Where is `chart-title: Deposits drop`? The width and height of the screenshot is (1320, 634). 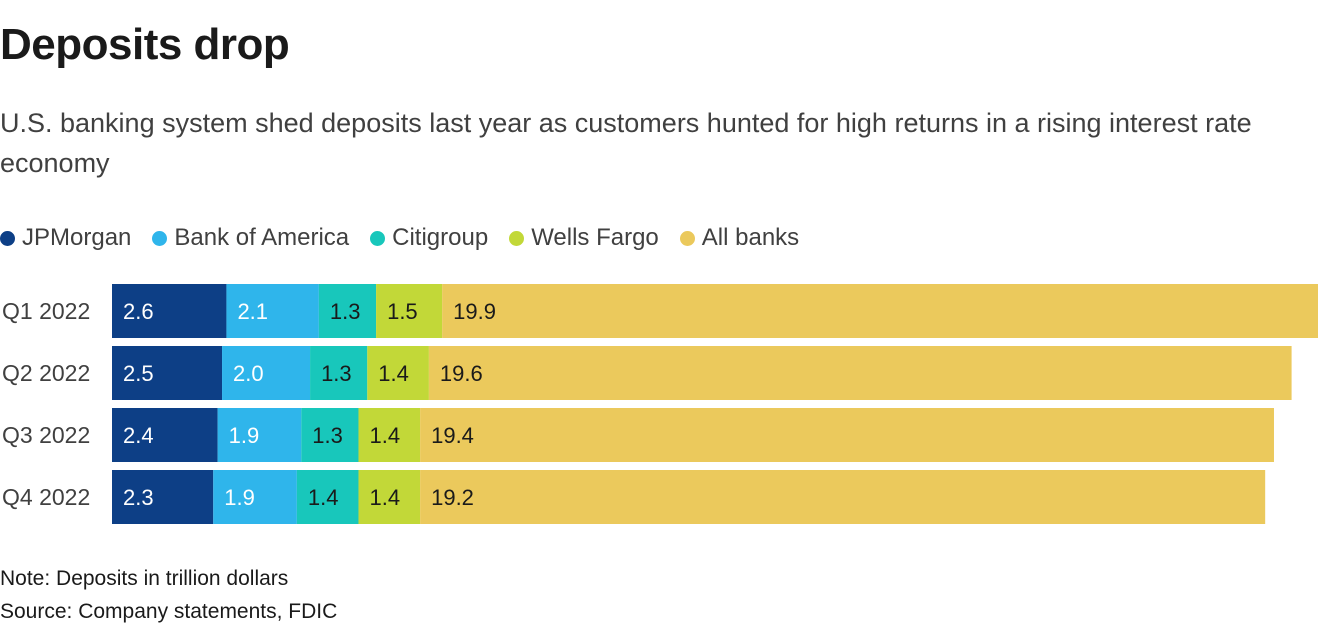 chart-title: Deposits drop is located at coordinates (145, 44).